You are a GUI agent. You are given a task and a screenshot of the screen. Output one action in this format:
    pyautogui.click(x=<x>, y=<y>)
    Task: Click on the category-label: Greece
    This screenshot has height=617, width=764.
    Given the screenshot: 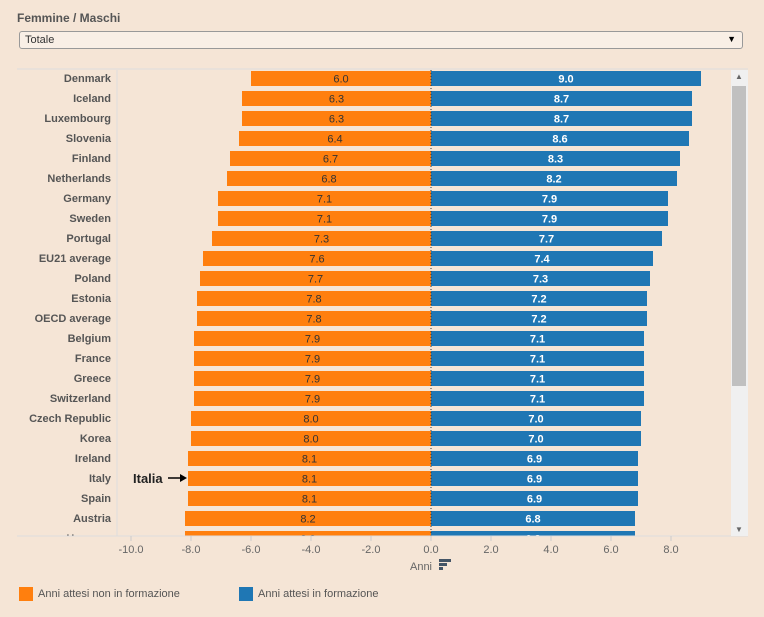 What is the action you would take?
    pyautogui.click(x=92, y=379)
    